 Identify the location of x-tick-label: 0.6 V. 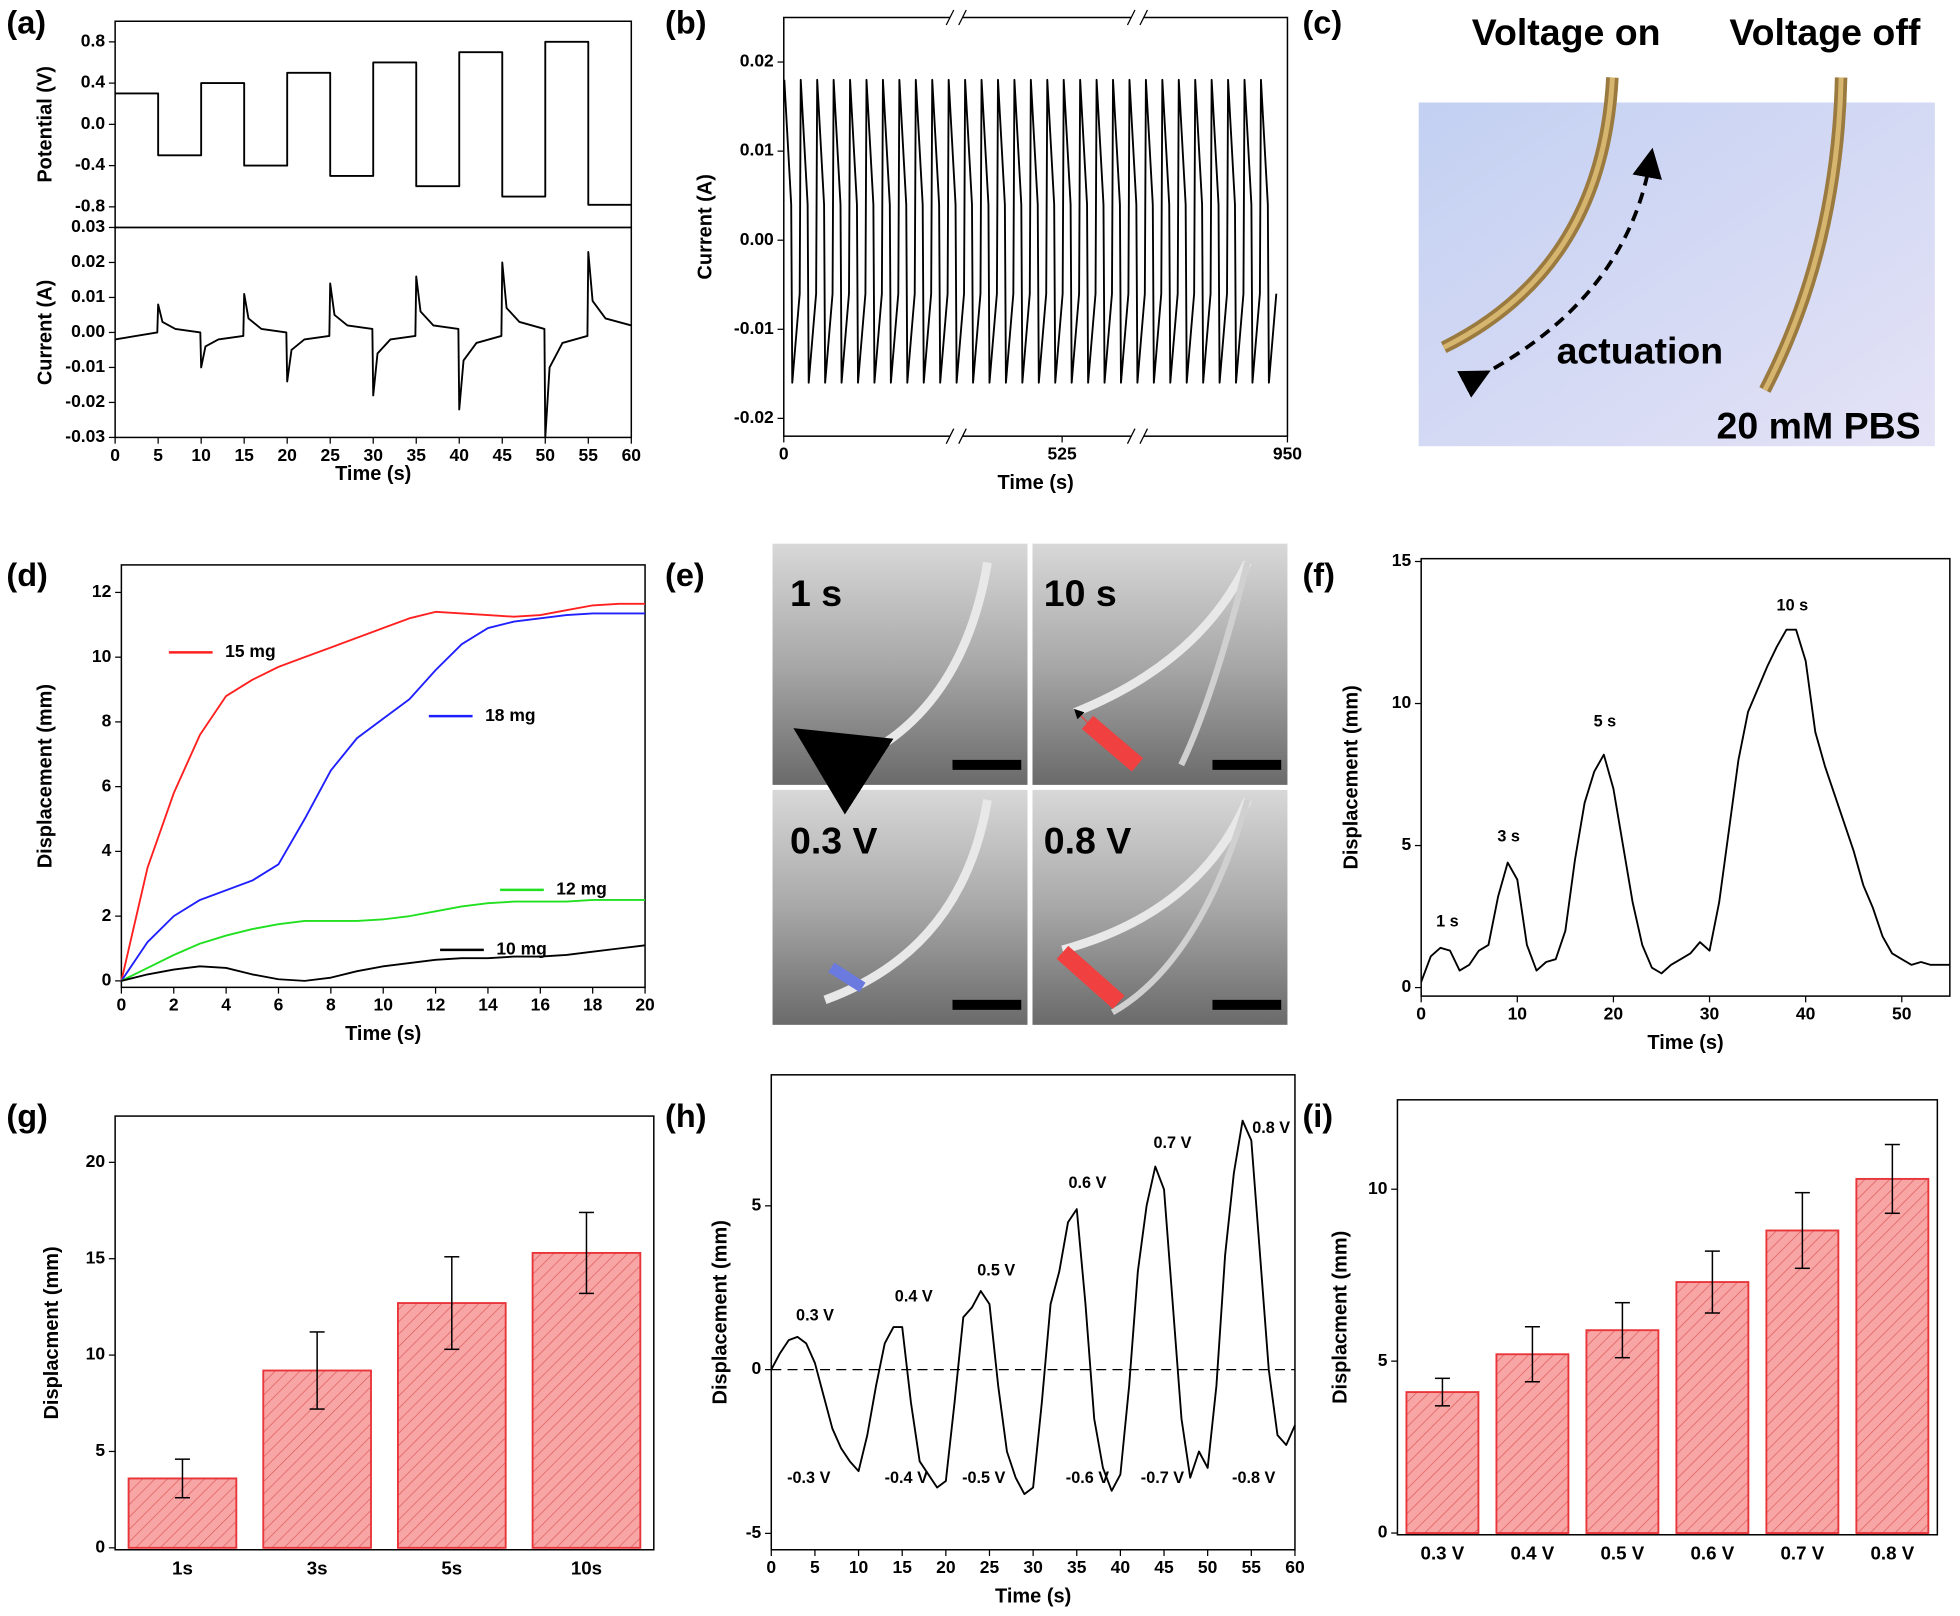
(1713, 1553).